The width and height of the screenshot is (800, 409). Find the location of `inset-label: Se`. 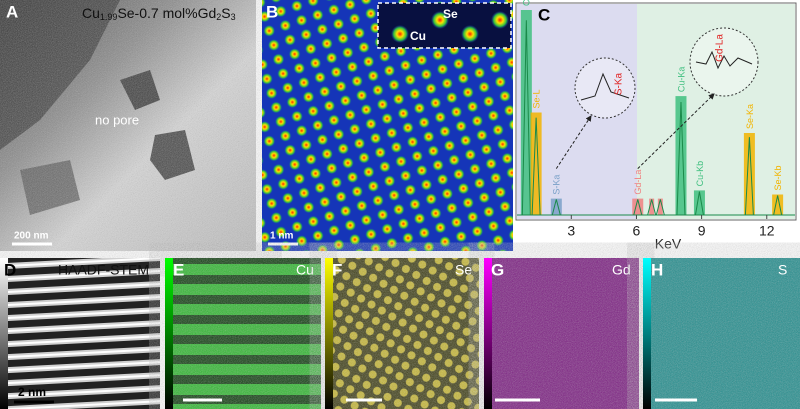

inset-label: Se is located at coordinates (450, 14).